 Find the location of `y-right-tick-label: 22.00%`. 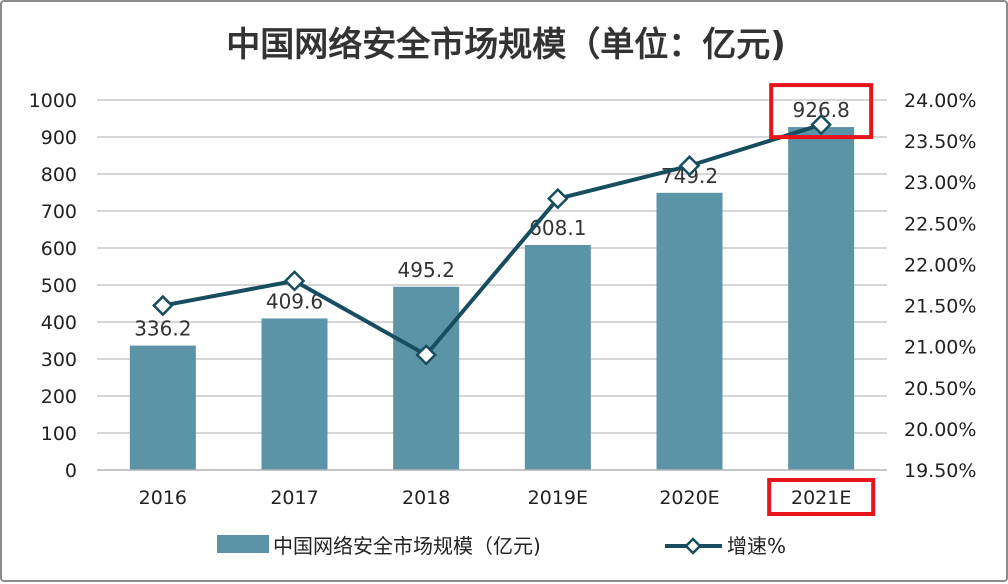

y-right-tick-label: 22.00% is located at coordinates (940, 265).